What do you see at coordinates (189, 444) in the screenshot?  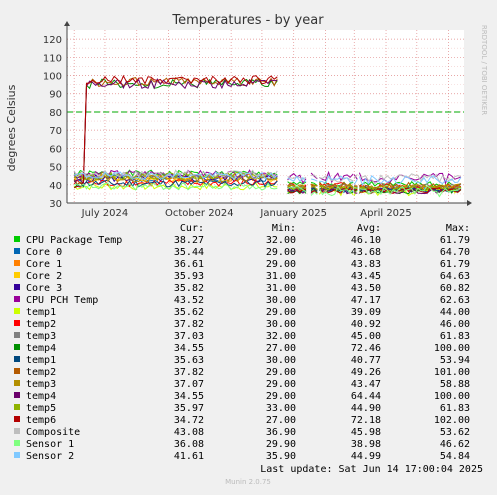 I see `legend-value: 36.08` at bounding box center [189, 444].